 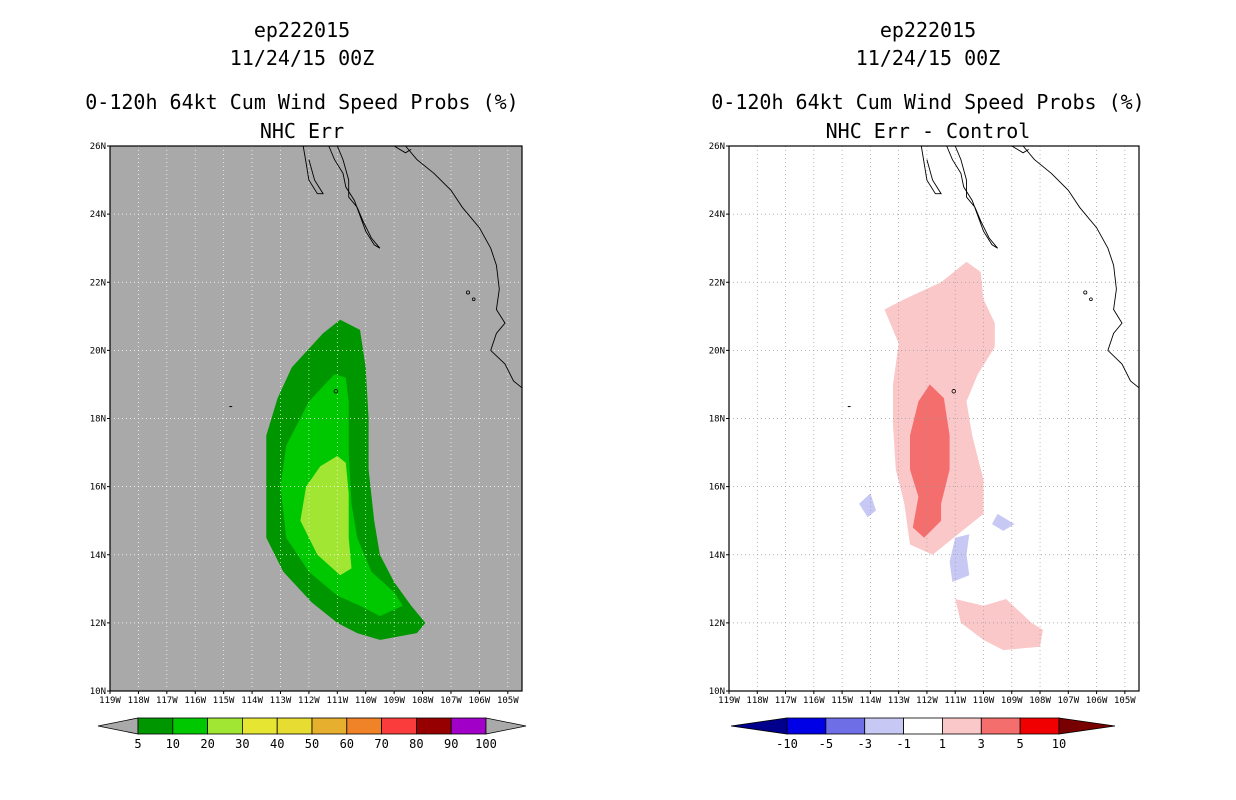 What do you see at coordinates (98, 147) in the screenshot?
I see `left-lat-tick-label: 26N` at bounding box center [98, 147].